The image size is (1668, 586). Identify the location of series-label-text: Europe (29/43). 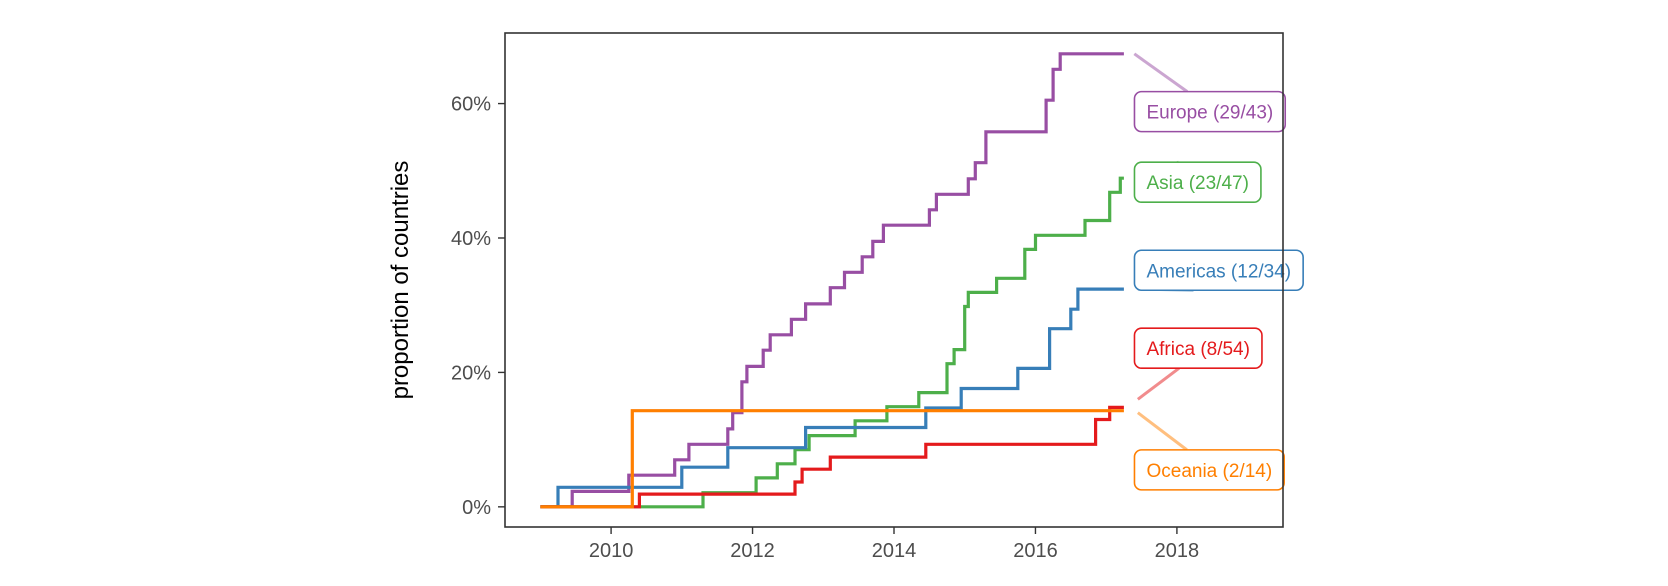
(1209, 113).